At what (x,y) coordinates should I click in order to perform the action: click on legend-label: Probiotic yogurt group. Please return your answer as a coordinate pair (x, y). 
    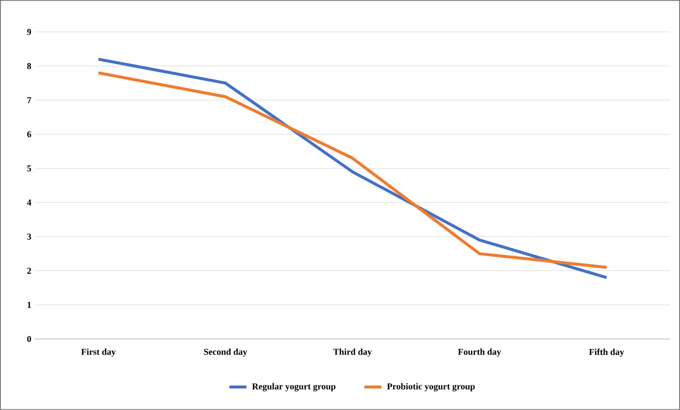
    Looking at the image, I should click on (431, 387).